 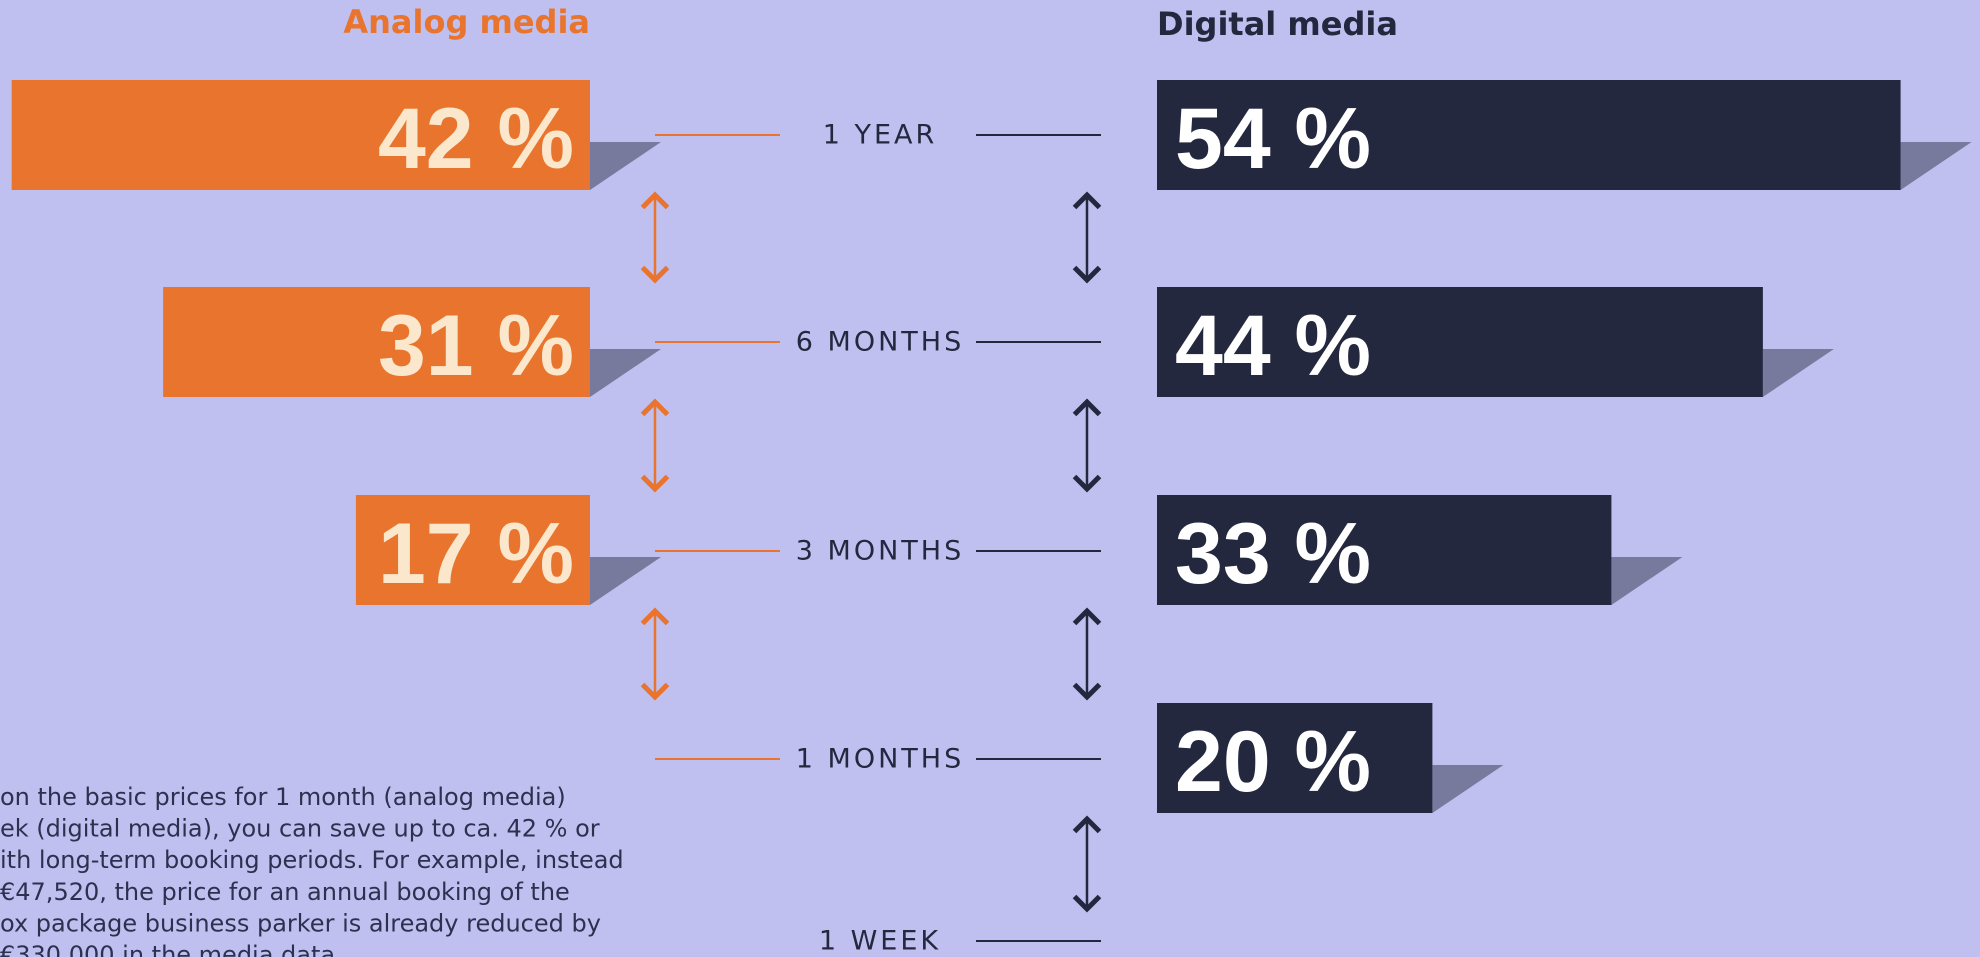 I want to click on note-line: €330,000 in the media data, so click(x=167, y=949).